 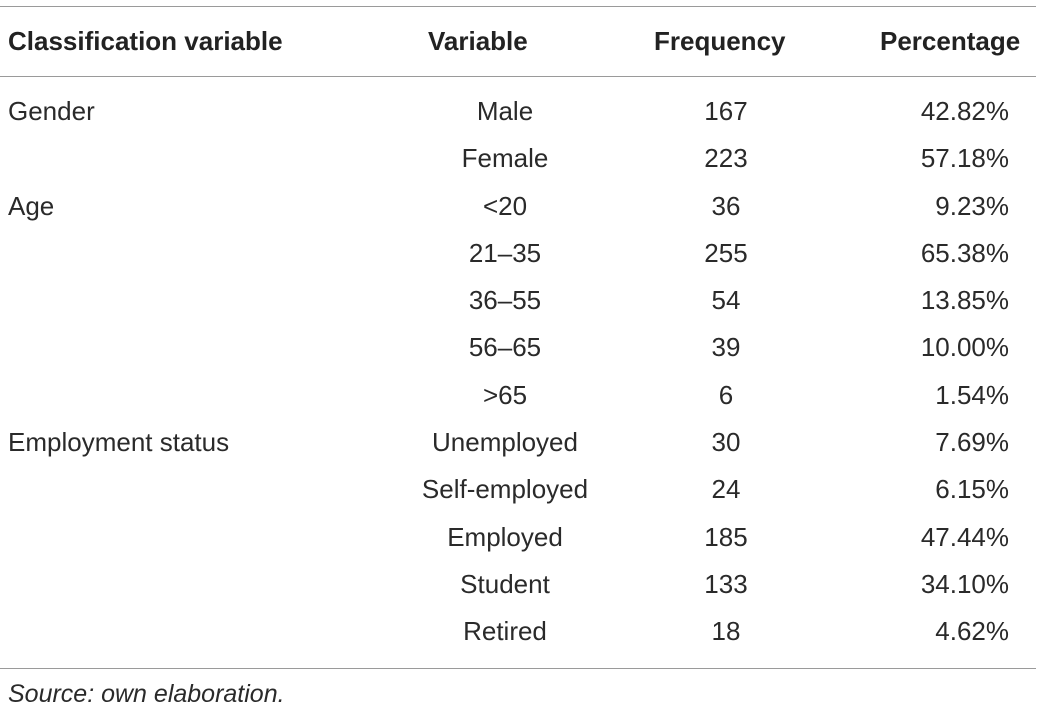 What do you see at coordinates (726, 205) in the screenshot?
I see `cell-frequency: 36` at bounding box center [726, 205].